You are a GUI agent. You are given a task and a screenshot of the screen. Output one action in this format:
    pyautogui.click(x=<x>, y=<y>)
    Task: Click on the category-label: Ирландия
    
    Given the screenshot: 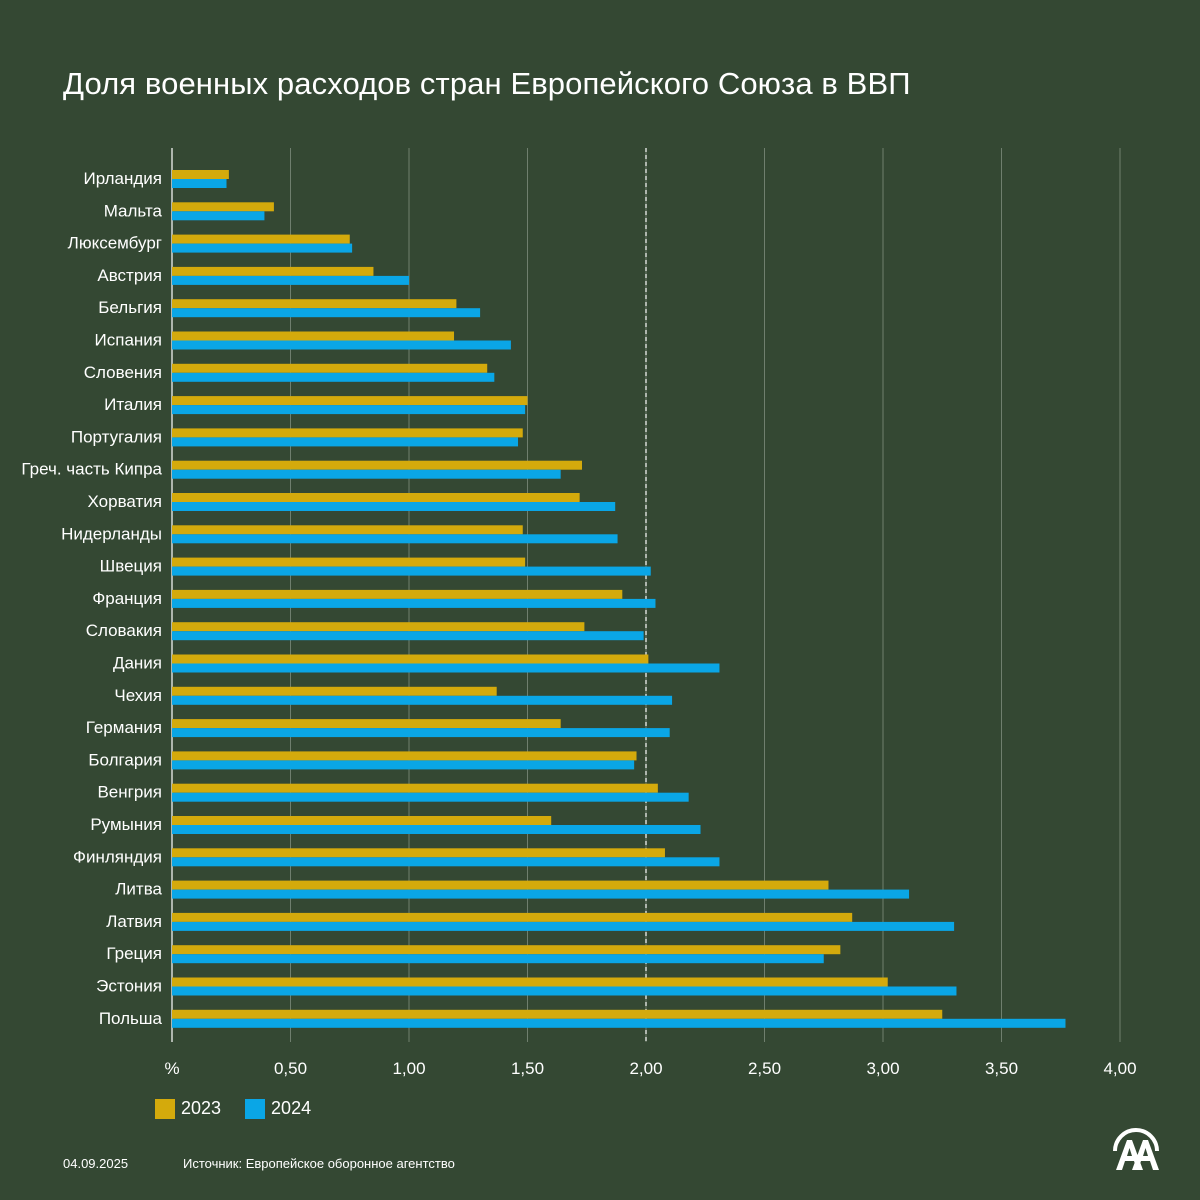 What is the action you would take?
    pyautogui.click(x=123, y=178)
    